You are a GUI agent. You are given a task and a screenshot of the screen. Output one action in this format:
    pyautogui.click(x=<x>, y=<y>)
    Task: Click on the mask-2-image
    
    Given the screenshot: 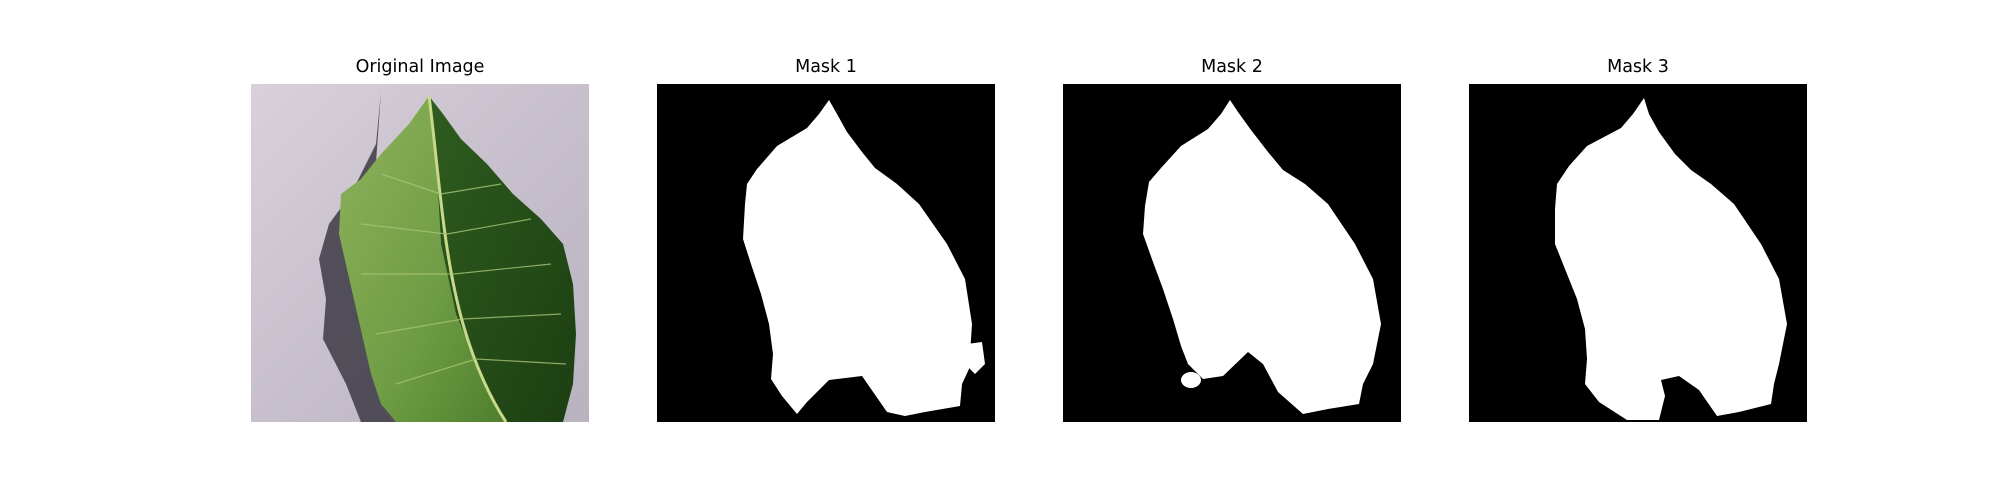 What is the action you would take?
    pyautogui.click(x=1232, y=253)
    